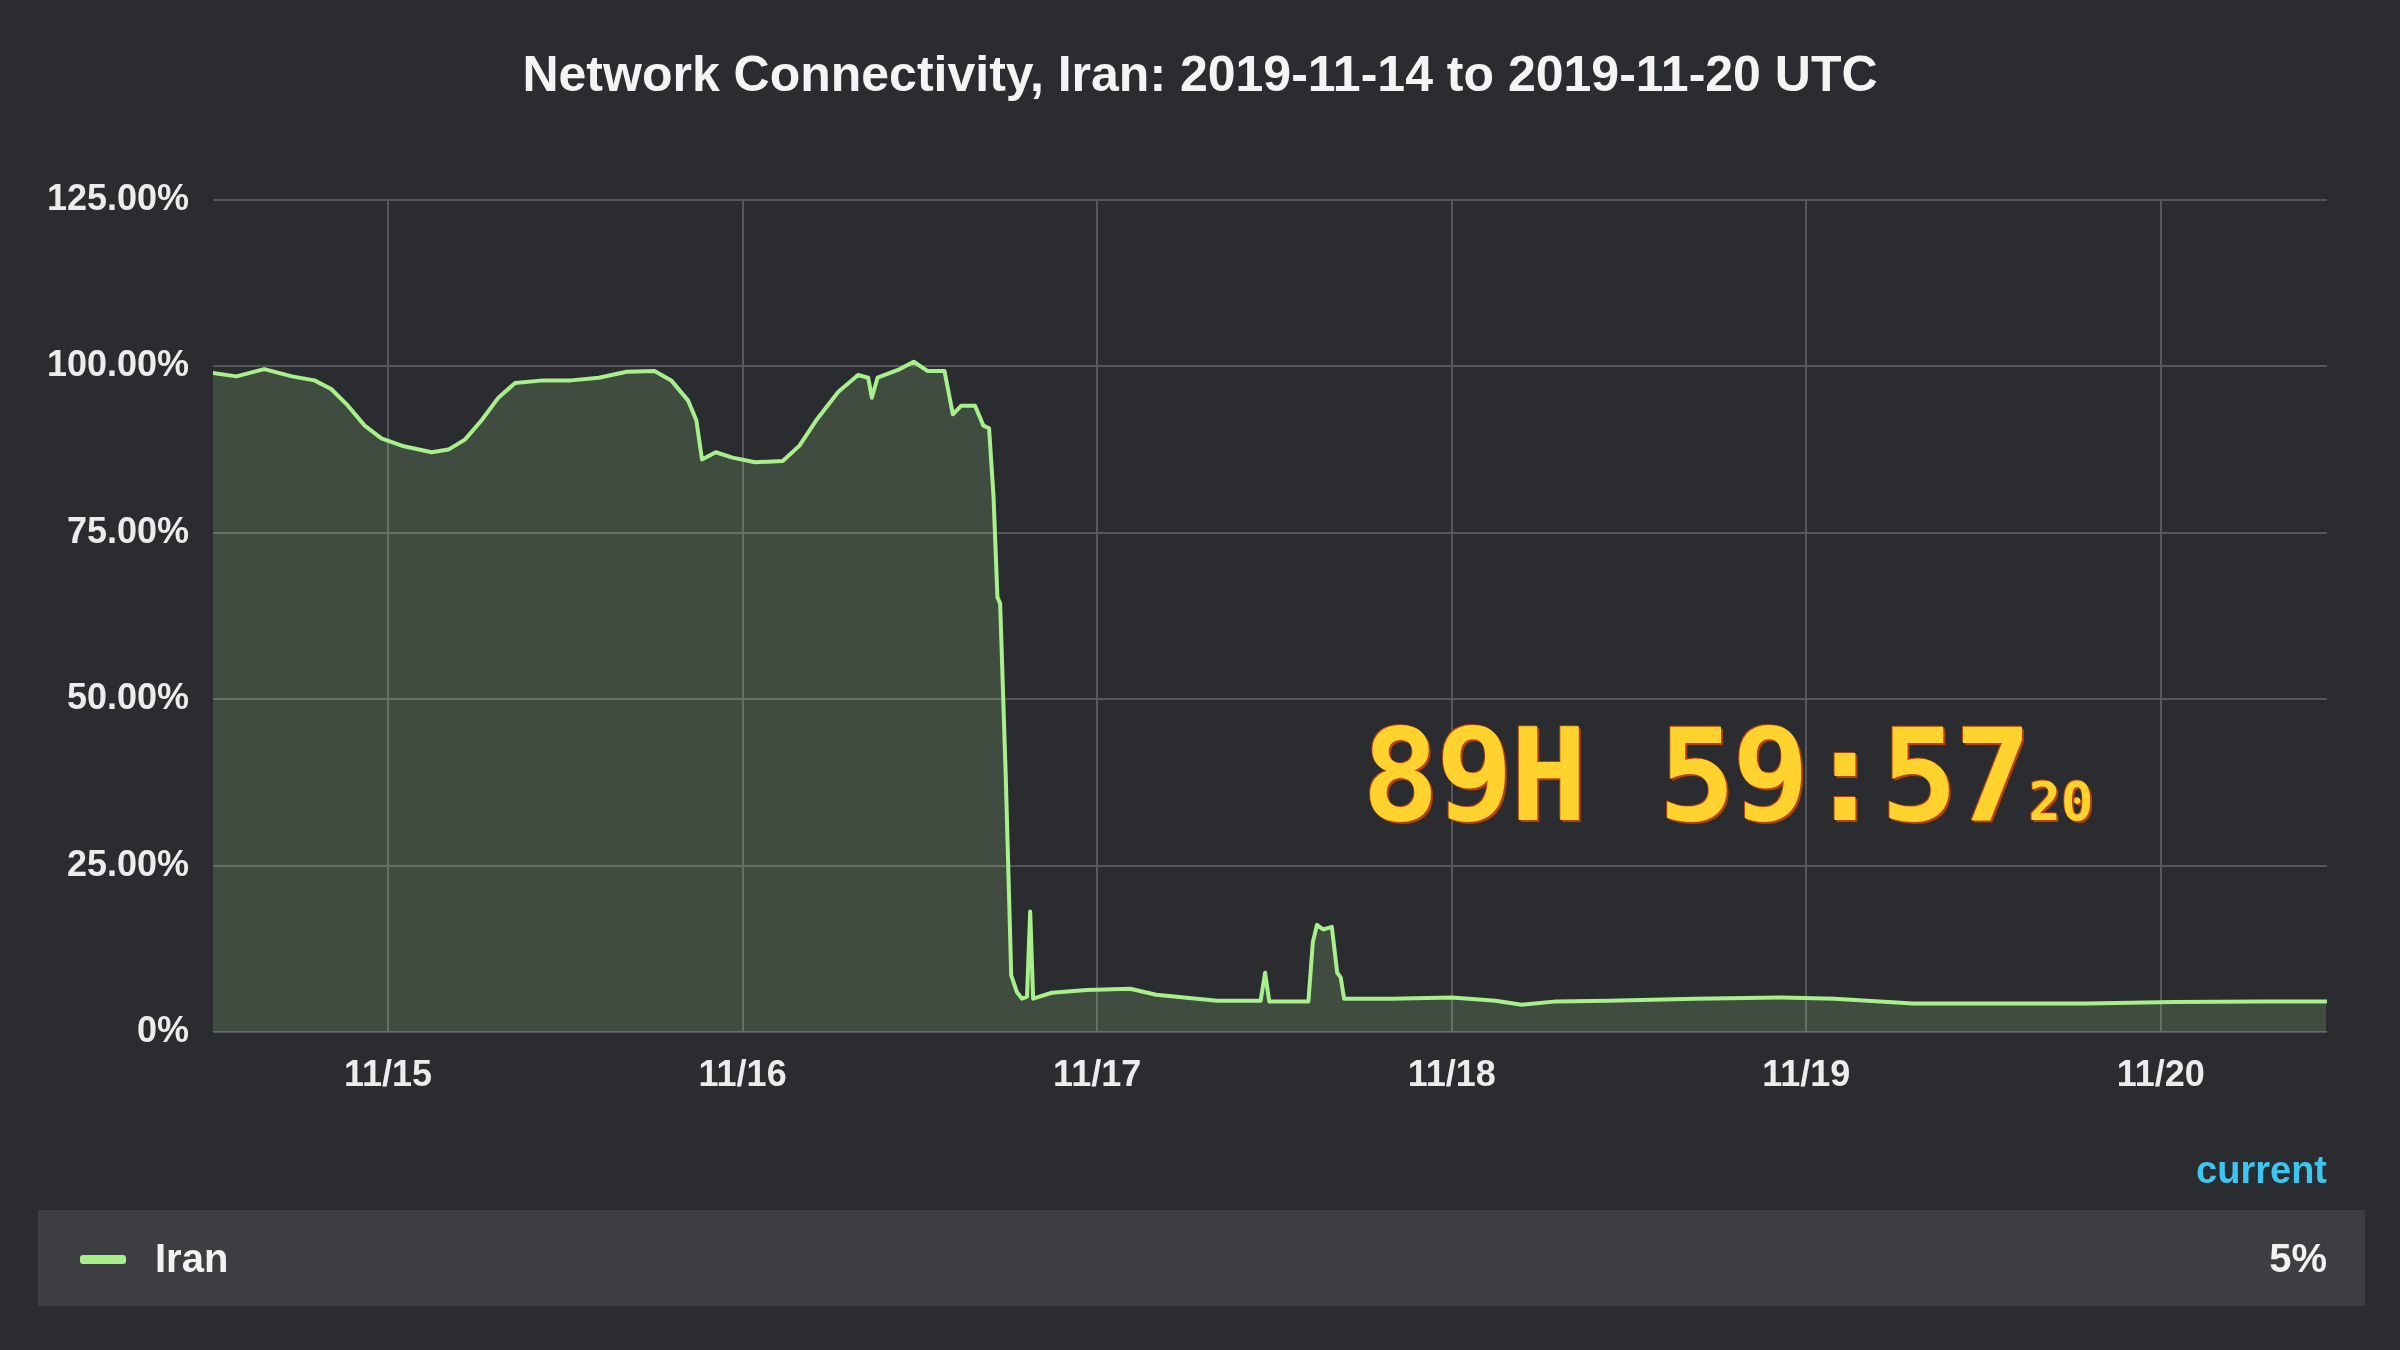  Describe the element at coordinates (127, 697) in the screenshot. I see `y-tick-label: 50.00%` at that location.